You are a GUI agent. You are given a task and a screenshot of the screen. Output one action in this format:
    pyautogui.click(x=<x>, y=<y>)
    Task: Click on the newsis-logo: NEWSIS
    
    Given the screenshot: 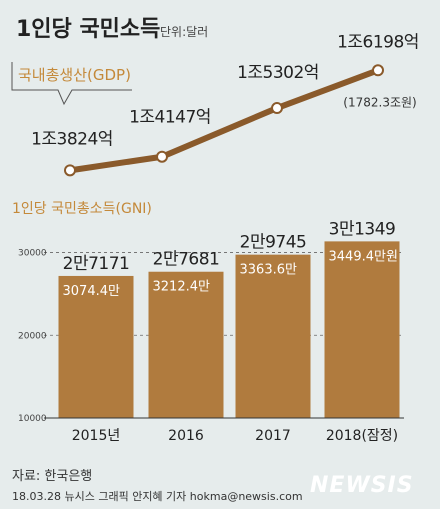 What is the action you would take?
    pyautogui.click(x=362, y=485)
    